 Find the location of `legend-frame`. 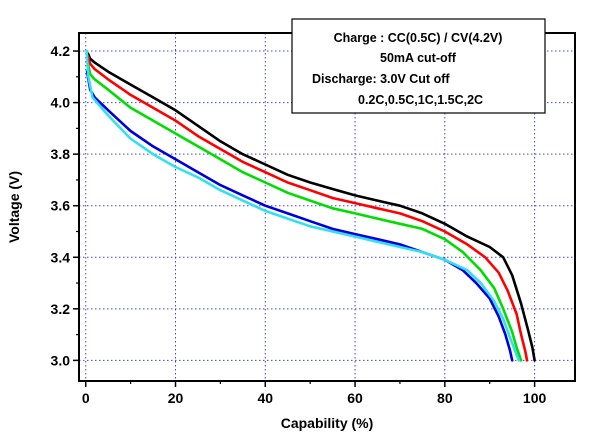

legend-frame is located at coordinates (418, 66).